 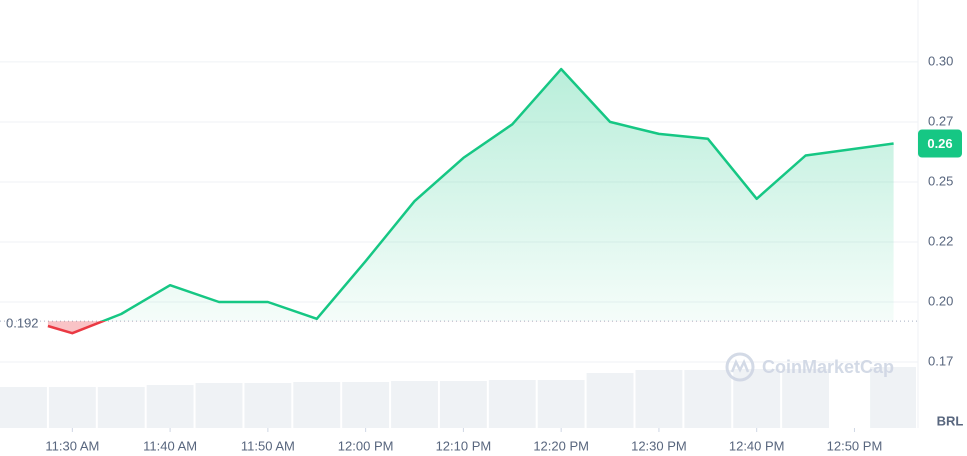 I want to click on y-tick-label: 0.17, so click(x=940, y=360).